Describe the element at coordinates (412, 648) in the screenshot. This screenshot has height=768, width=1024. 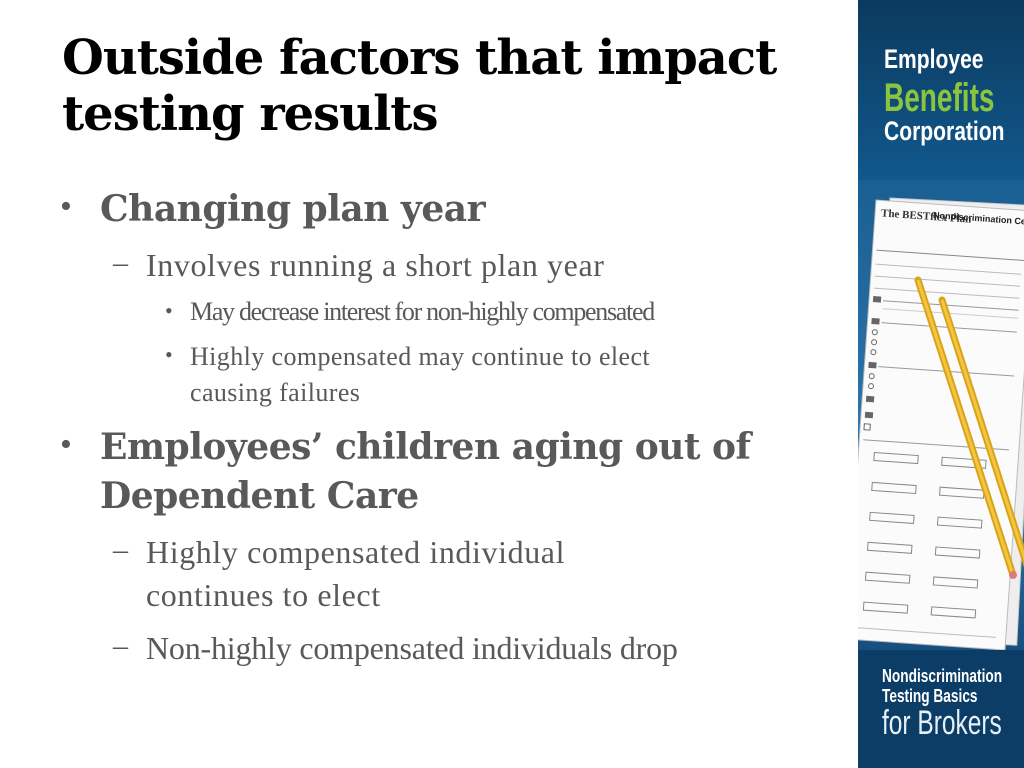
I see `sub-bullet-non-highly-drop: Non-highly compensated individuals drop` at that location.